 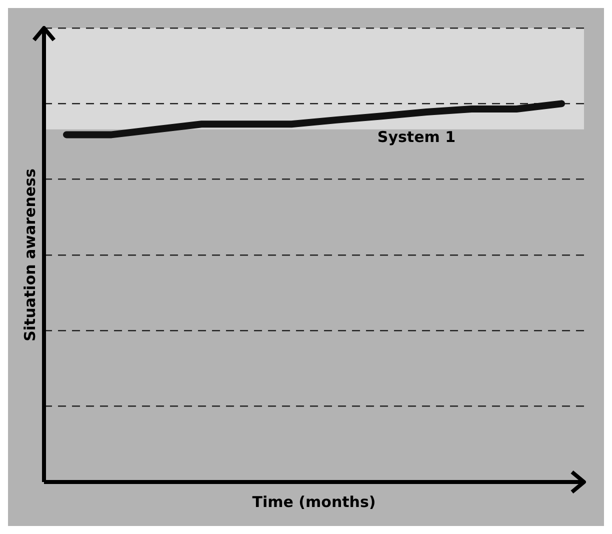 What do you see at coordinates (29, 255) in the screenshot?
I see `y-axis-title: Situation awareness` at bounding box center [29, 255].